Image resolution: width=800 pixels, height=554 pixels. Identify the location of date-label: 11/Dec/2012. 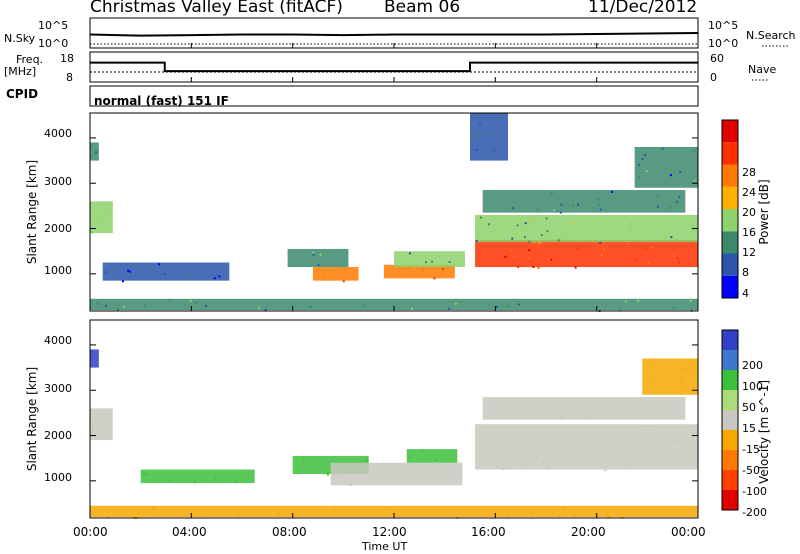
(643, 8).